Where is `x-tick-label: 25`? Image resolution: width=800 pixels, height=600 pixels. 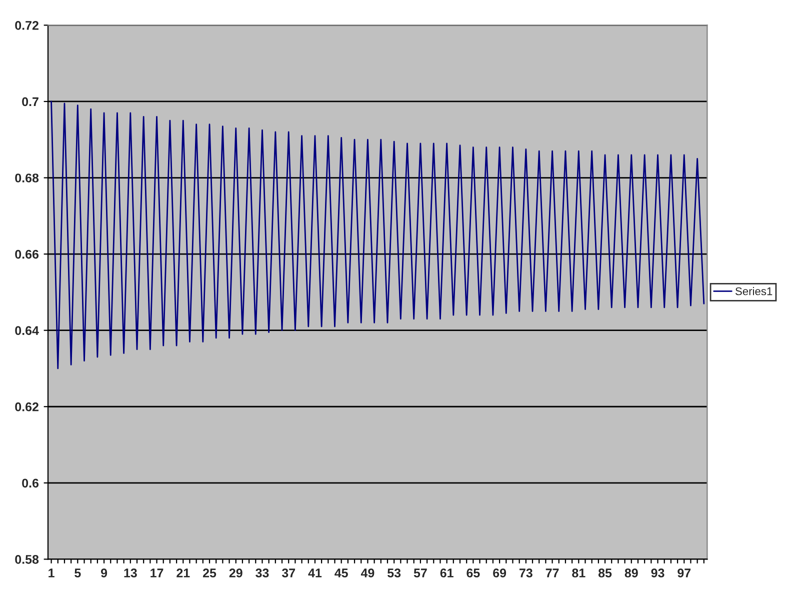 x-tick-label: 25 is located at coordinates (209, 573).